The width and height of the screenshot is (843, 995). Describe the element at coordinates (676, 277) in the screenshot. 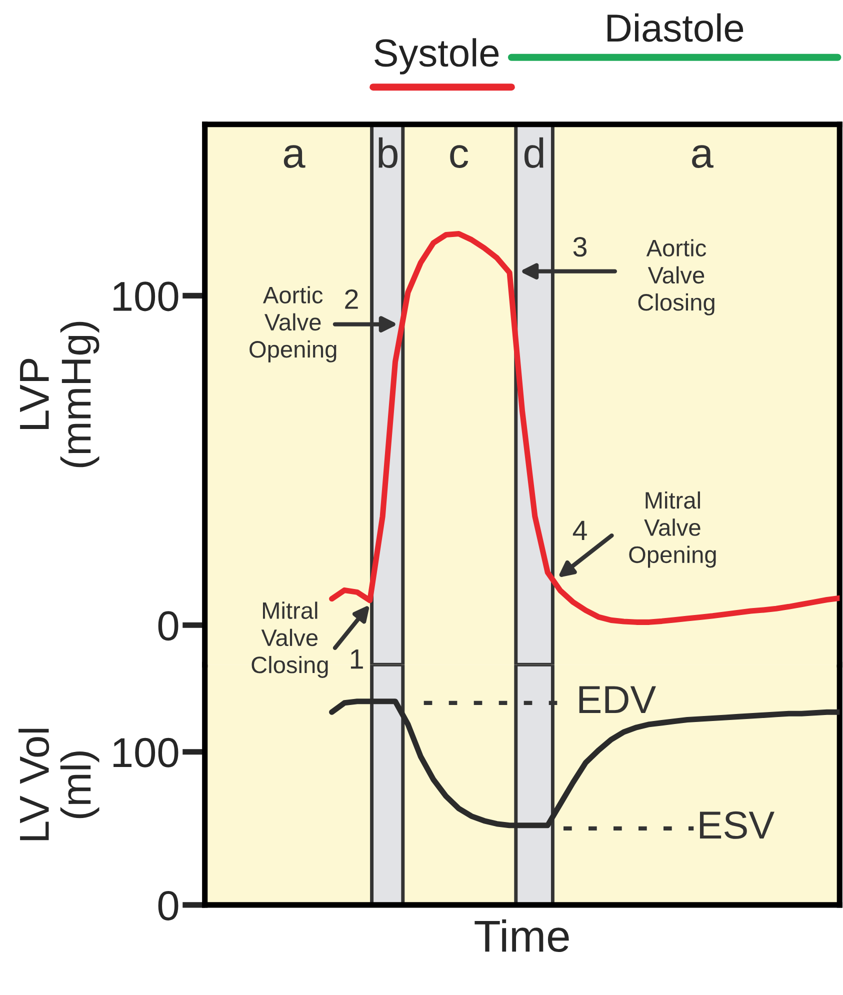

I see `annotation: Aortic Valve Closing` at that location.